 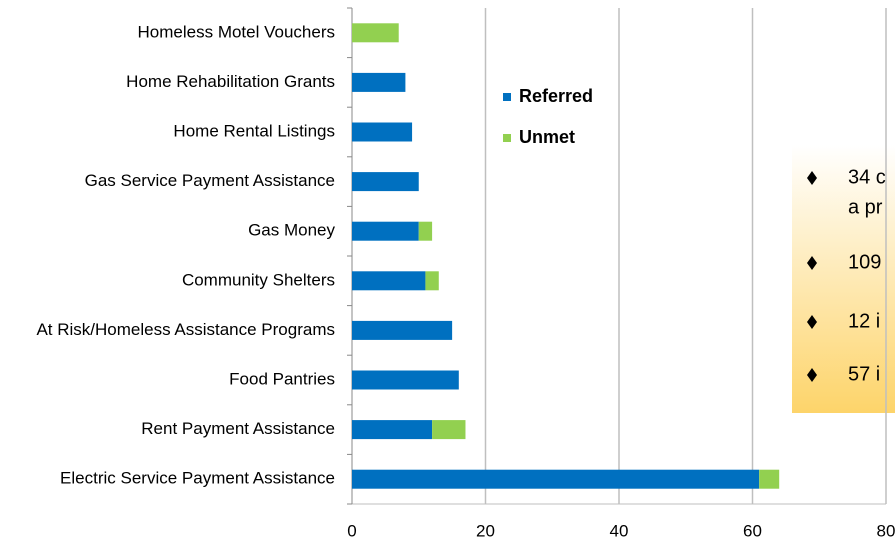 What do you see at coordinates (752, 530) in the screenshot?
I see `x-tick-label: 60` at bounding box center [752, 530].